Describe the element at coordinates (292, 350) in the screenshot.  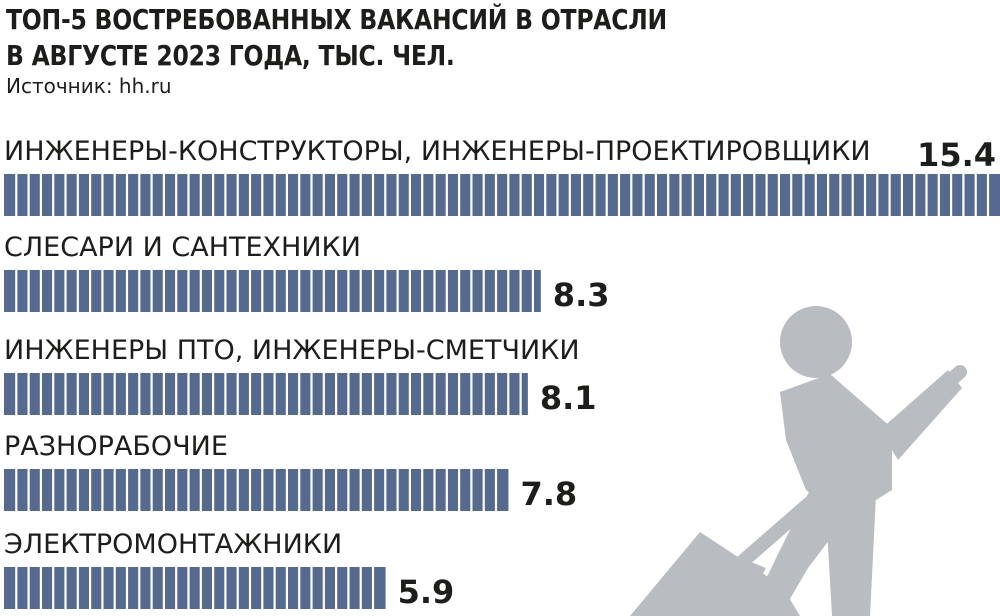
I see `category-label: ИНЖЕНЕРЫ ПТО, ИНЖЕНЕРЫ-СМЕТЧИКИ` at that location.